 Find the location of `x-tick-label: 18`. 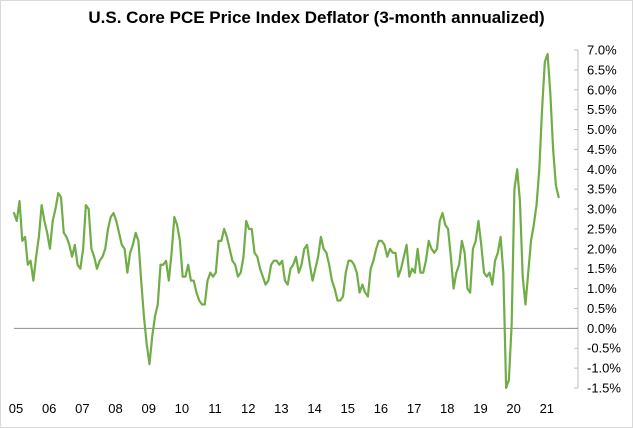

x-tick-label: 18 is located at coordinates (447, 408).